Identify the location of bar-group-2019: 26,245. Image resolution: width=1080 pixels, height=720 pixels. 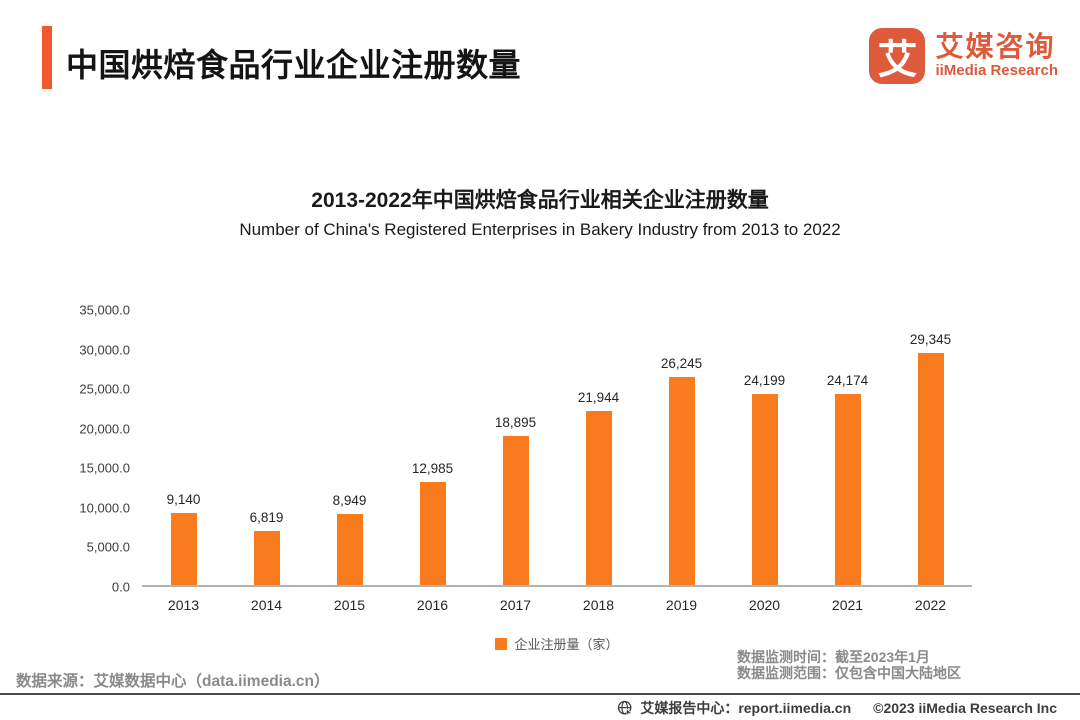
(681, 447).